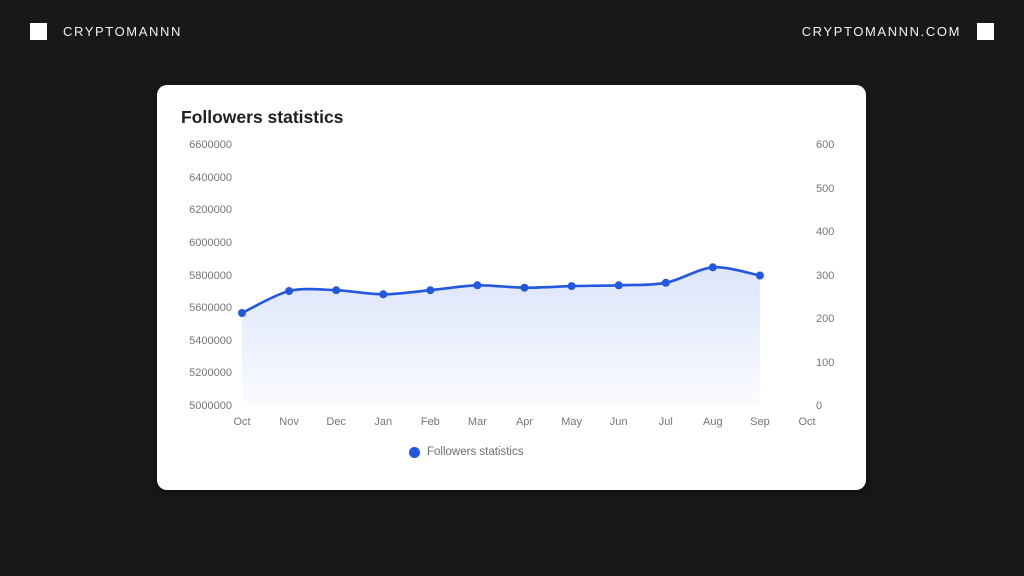 Image resolution: width=1024 pixels, height=576 pixels. Describe the element at coordinates (665, 282) in the screenshot. I see `data-point-jul` at that location.